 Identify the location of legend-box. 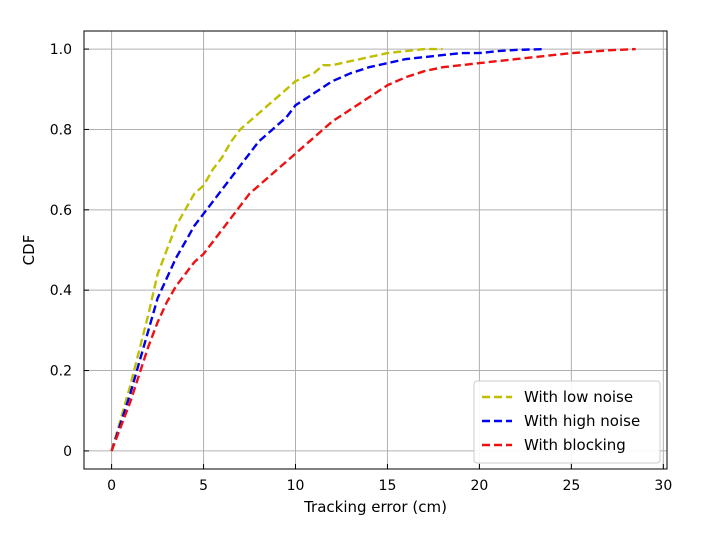
(567, 422).